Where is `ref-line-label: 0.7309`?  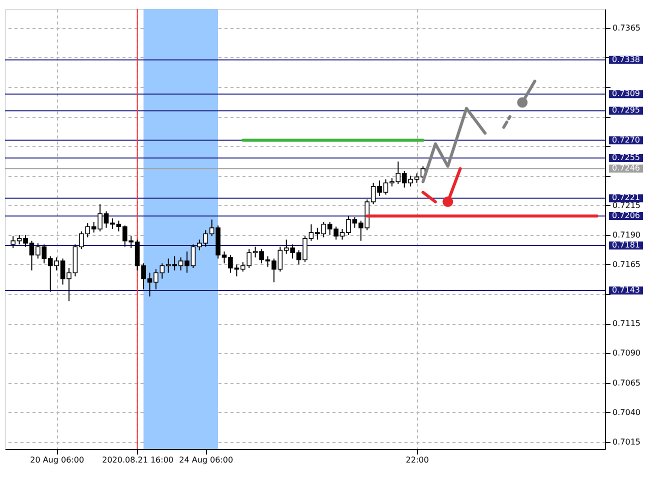 ref-line-label: 0.7309 is located at coordinates (626, 93).